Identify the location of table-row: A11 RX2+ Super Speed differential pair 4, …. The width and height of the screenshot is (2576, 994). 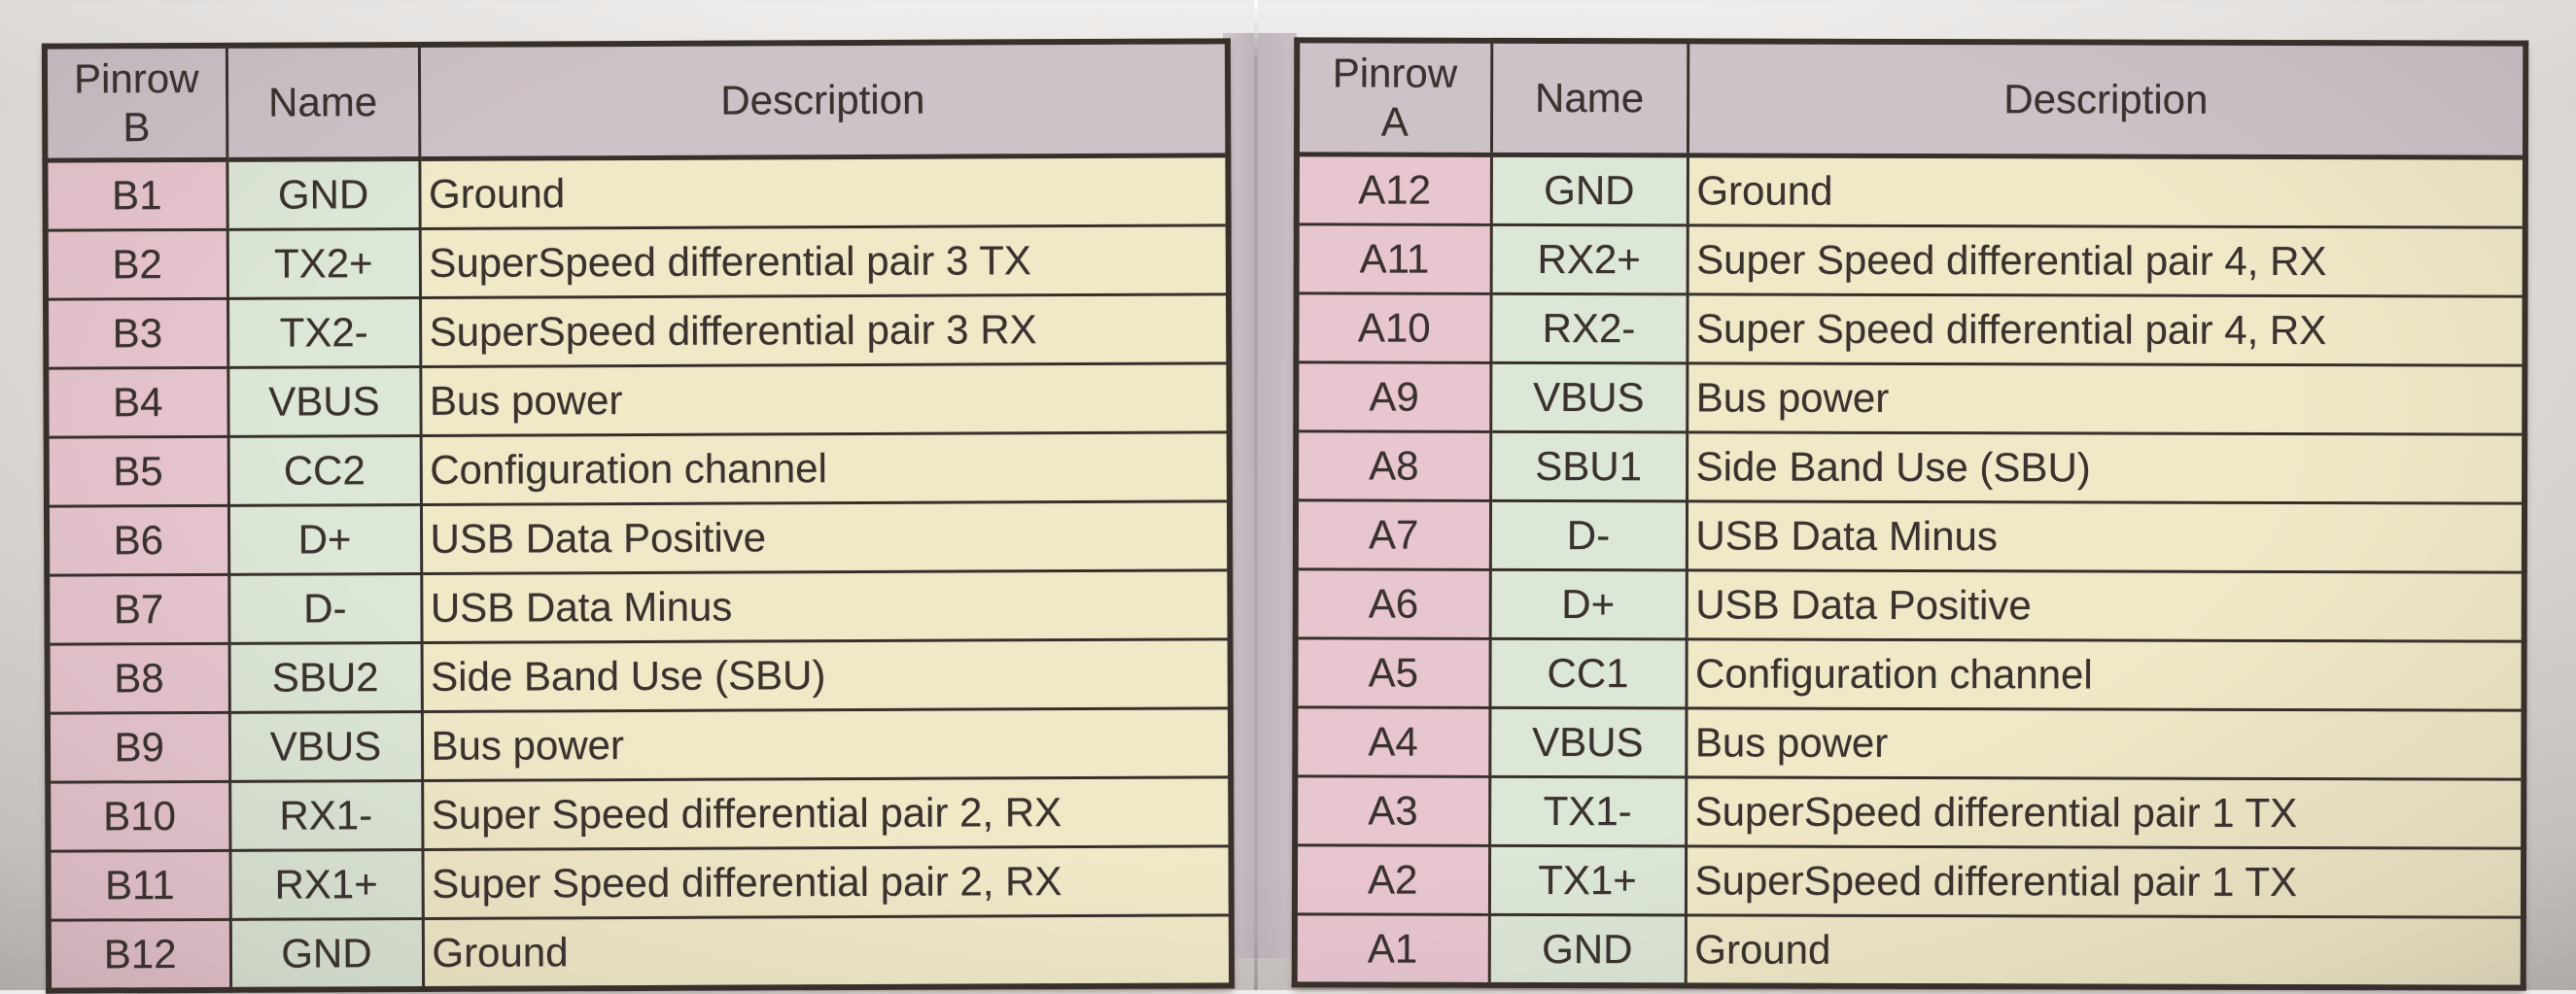
(1911, 260).